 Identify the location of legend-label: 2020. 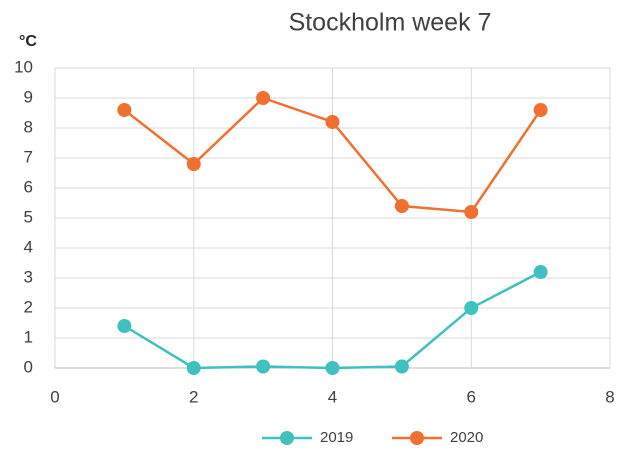
(466, 437).